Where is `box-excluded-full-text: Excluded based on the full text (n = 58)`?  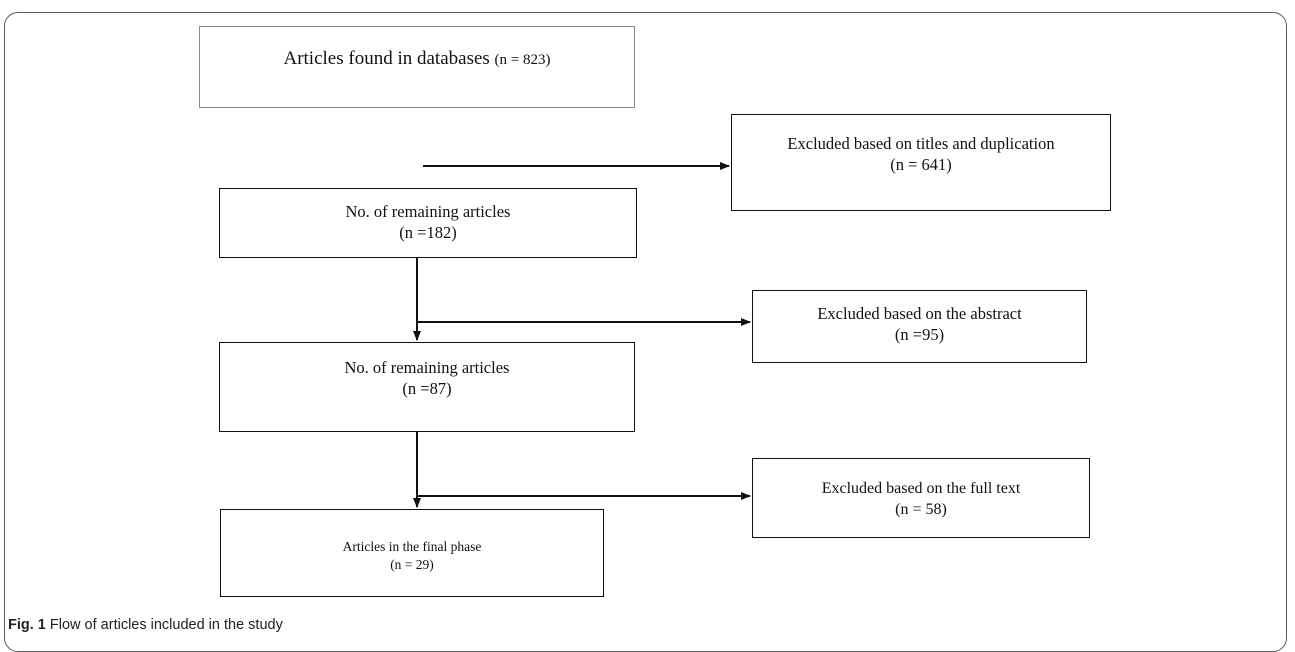 box-excluded-full-text: Excluded based on the full text (n = 58) is located at coordinates (921, 498).